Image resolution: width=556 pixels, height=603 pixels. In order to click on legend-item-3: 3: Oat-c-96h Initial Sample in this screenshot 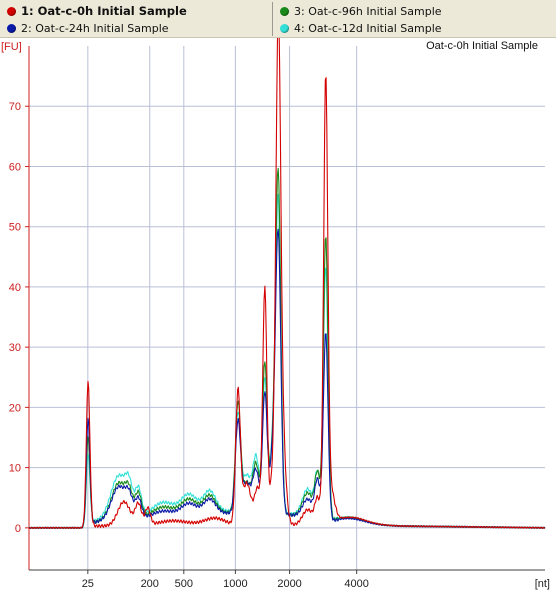, I will do `click(361, 11)`.